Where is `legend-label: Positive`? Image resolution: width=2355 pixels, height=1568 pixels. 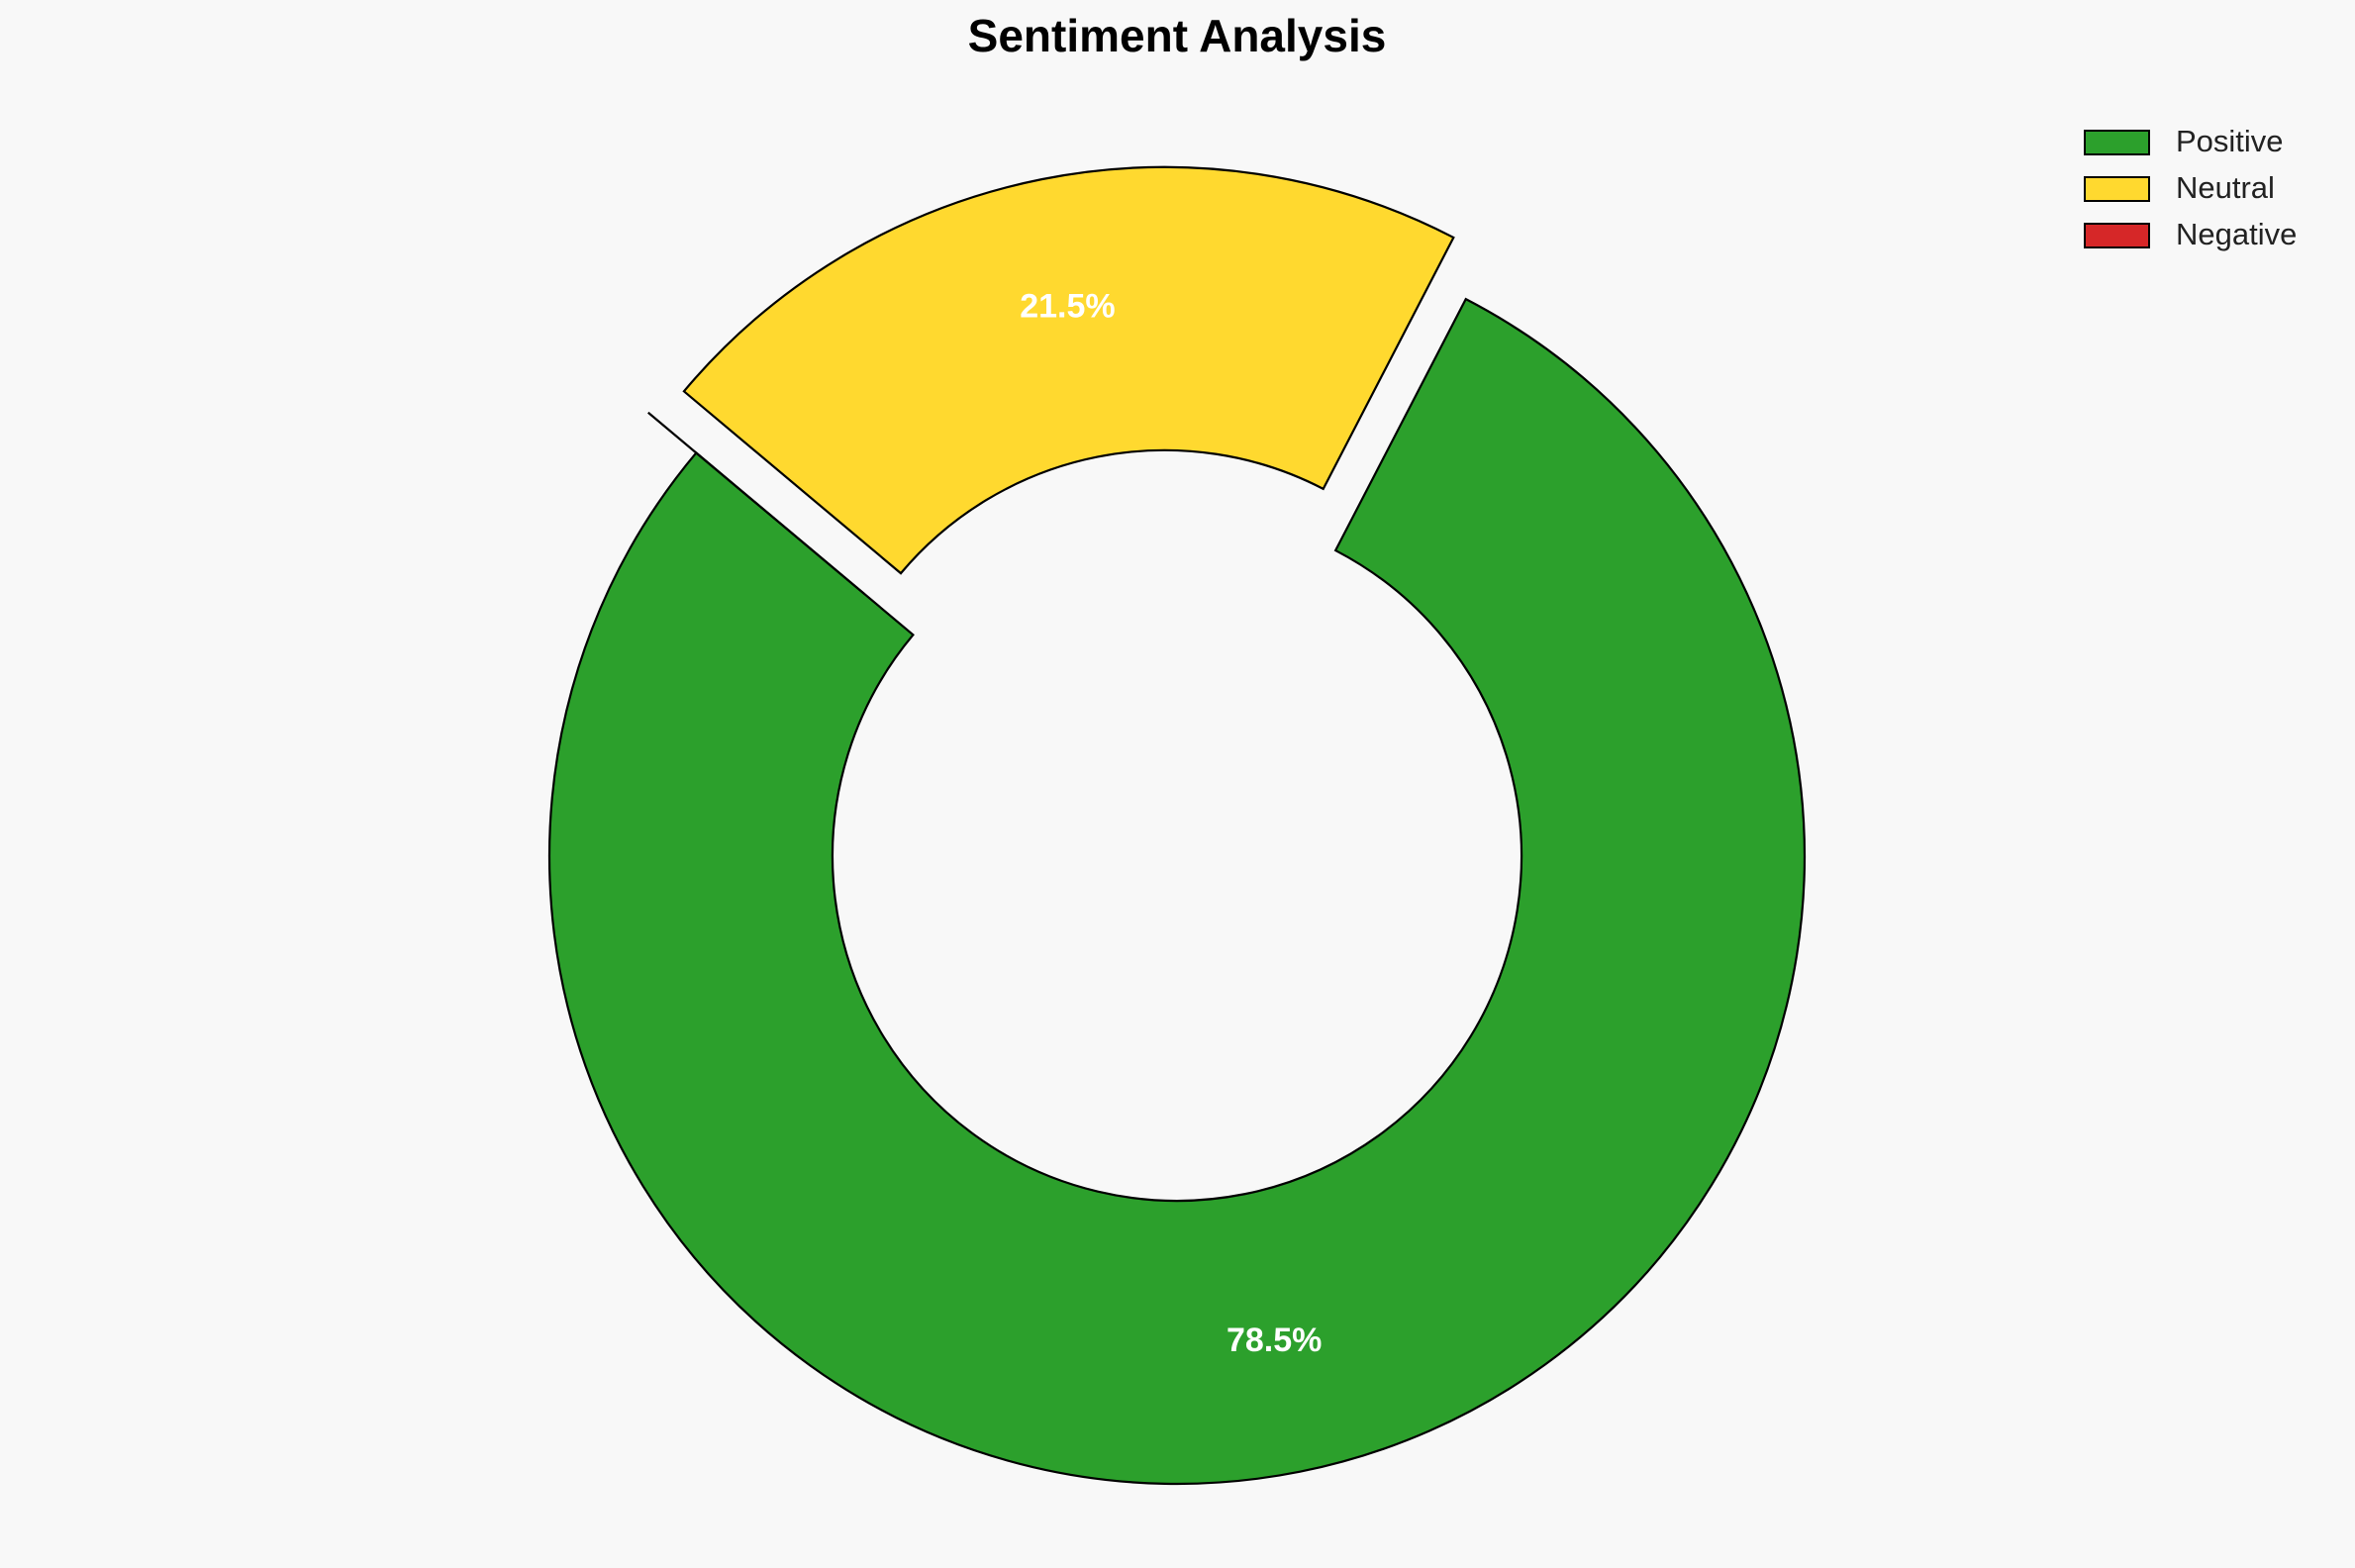 legend-label: Positive is located at coordinates (2230, 141).